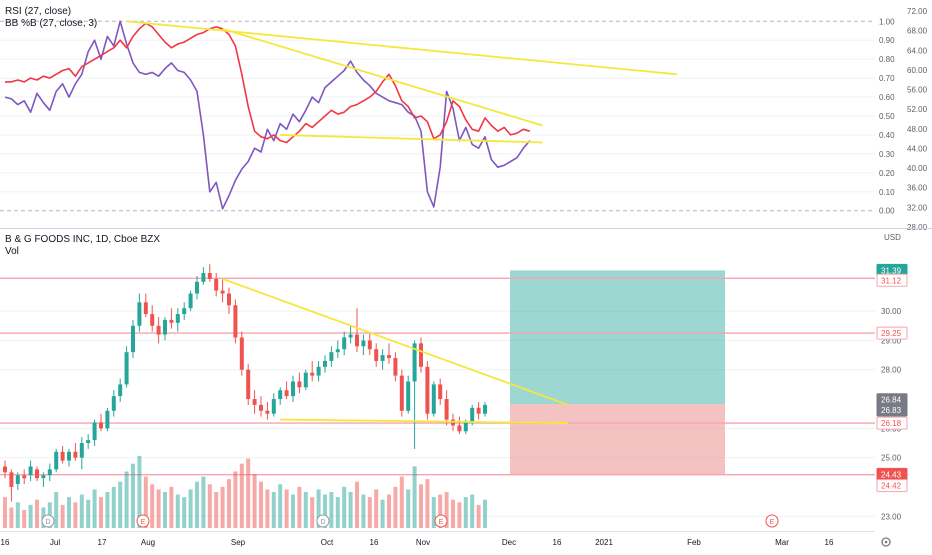  I want to click on price-trendlines, so click(395, 351).